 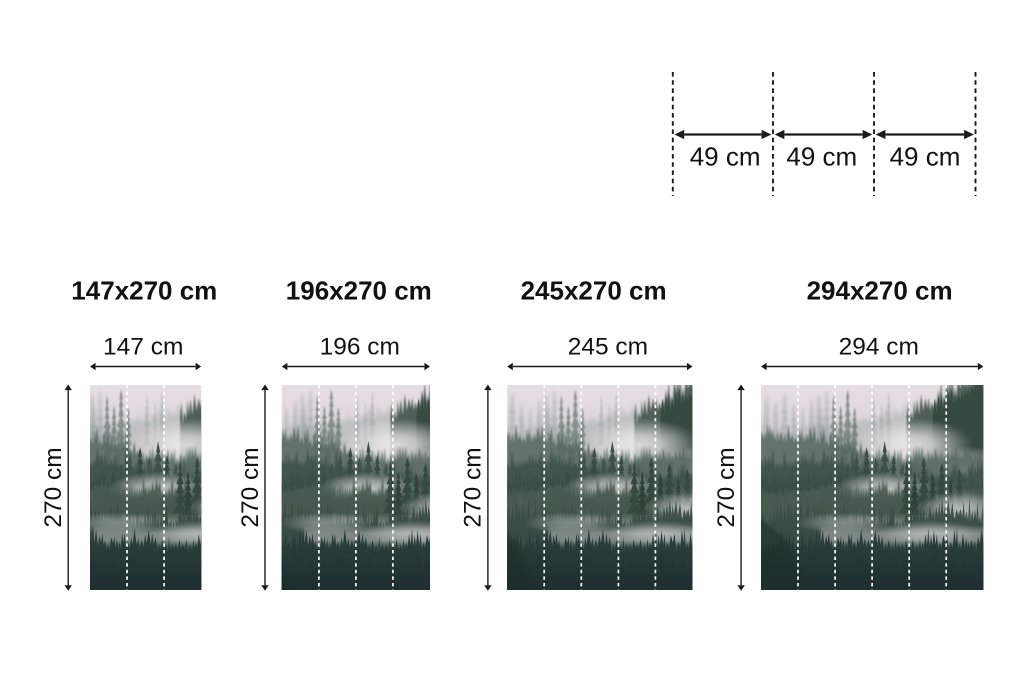 What do you see at coordinates (608, 347) in the screenshot?
I see `svg-text: 245 cm` at bounding box center [608, 347].